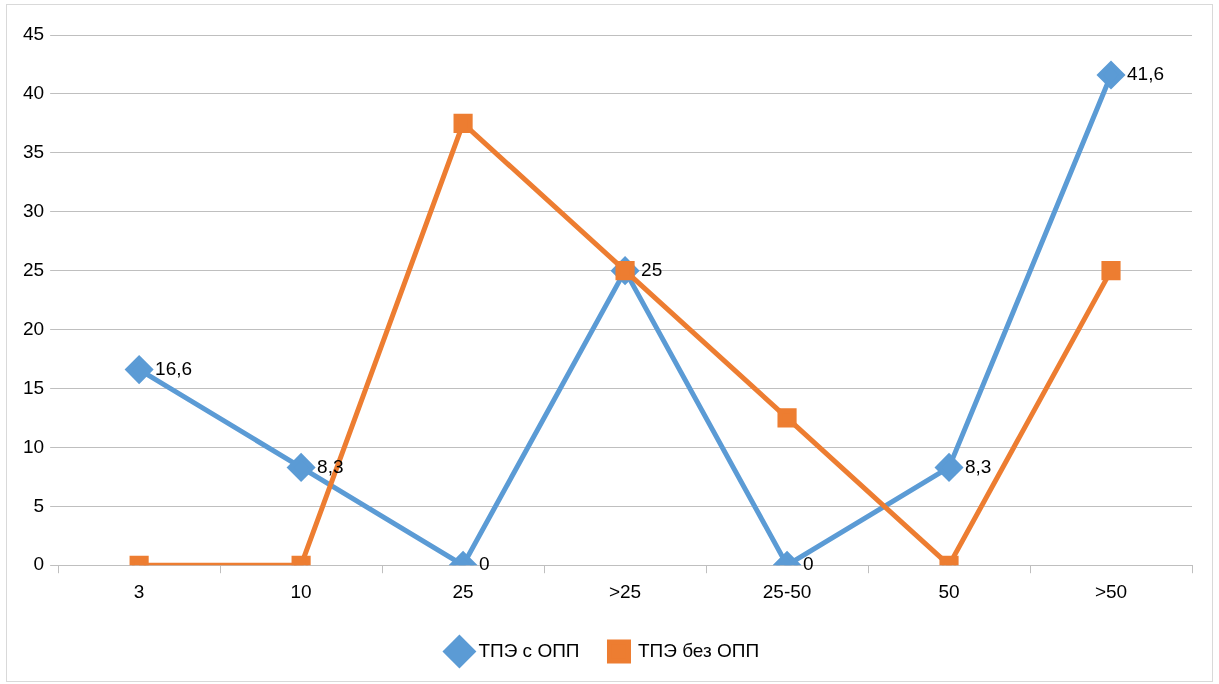  I want to click on x-tick-label: 25, so click(463, 591).